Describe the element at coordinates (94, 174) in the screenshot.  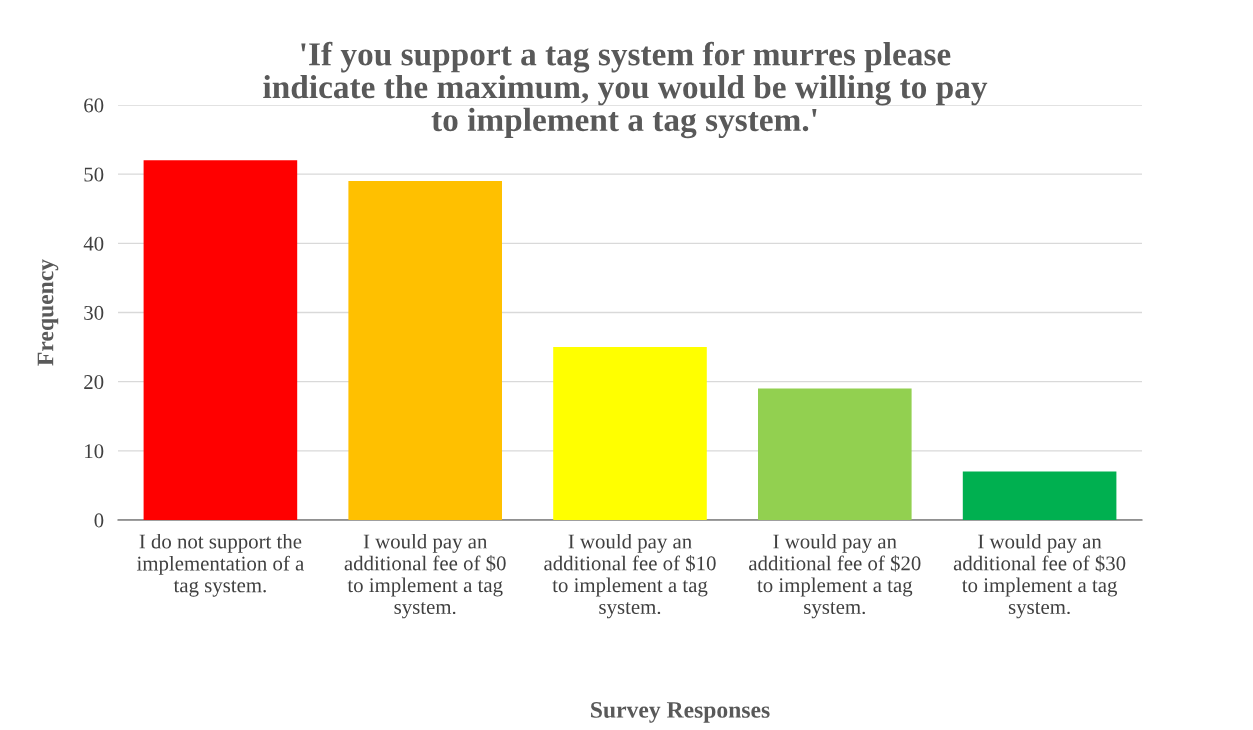
I see `y-tick-label: 50` at that location.